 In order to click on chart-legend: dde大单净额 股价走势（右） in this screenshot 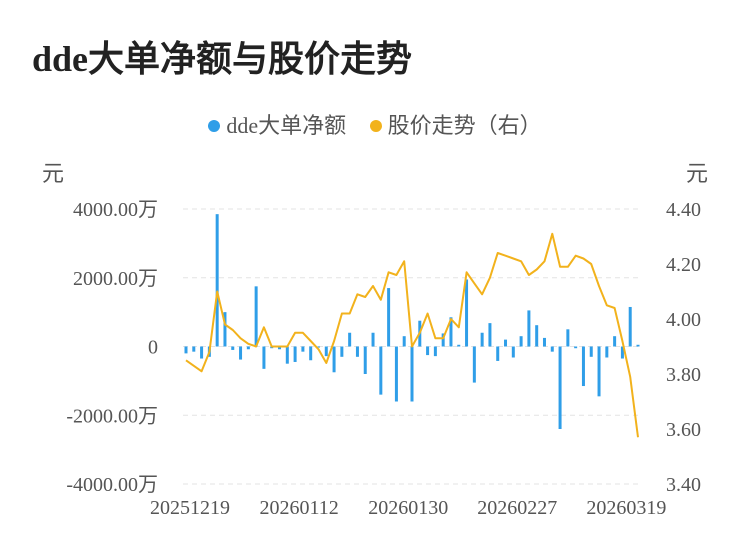, I will do `click(375, 124)`.